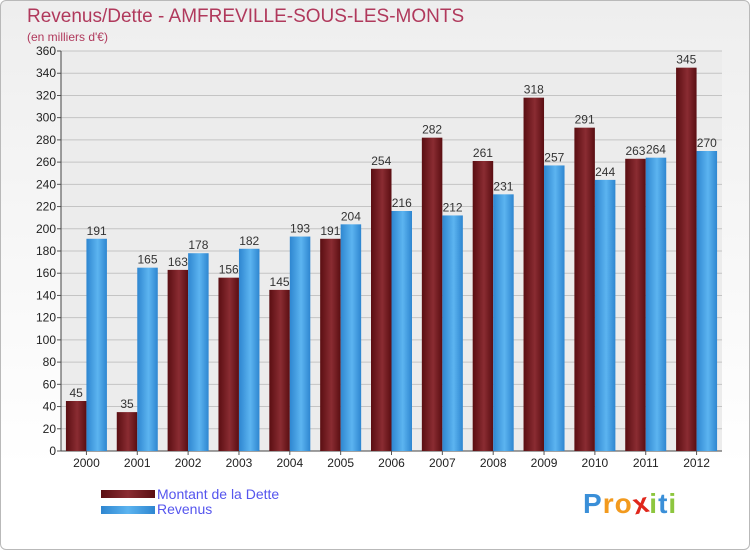  I want to click on value-label-debt: 254, so click(381, 161).